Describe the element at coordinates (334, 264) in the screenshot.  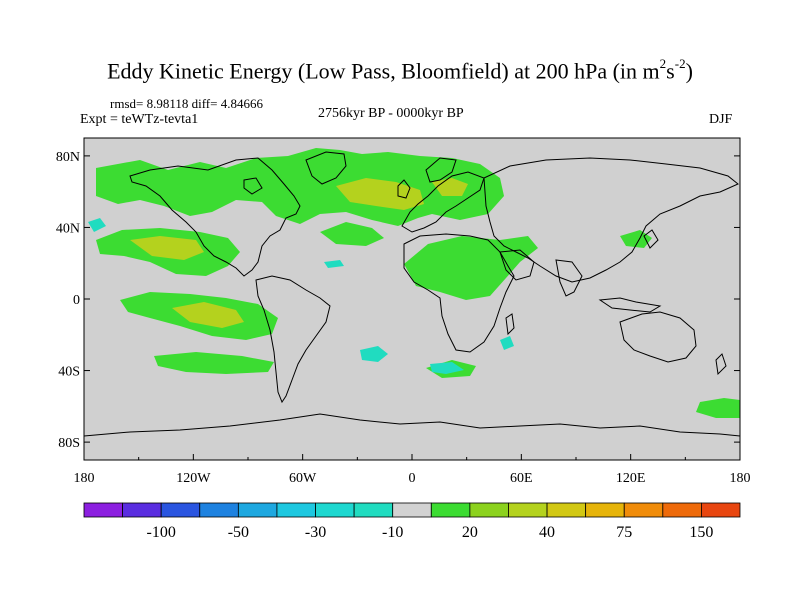
I see `contour-negative-atlantic` at that location.